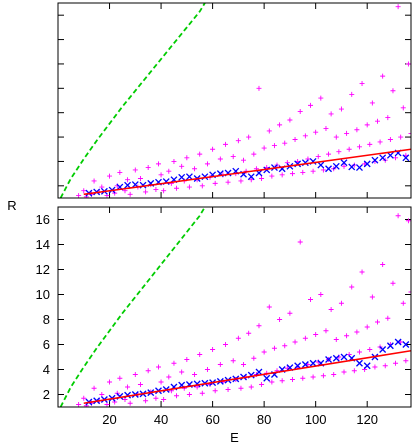 The width and height of the screenshot is (415, 448). Describe the element at coordinates (11, 205) in the screenshot. I see `y-axis-label: R` at that location.